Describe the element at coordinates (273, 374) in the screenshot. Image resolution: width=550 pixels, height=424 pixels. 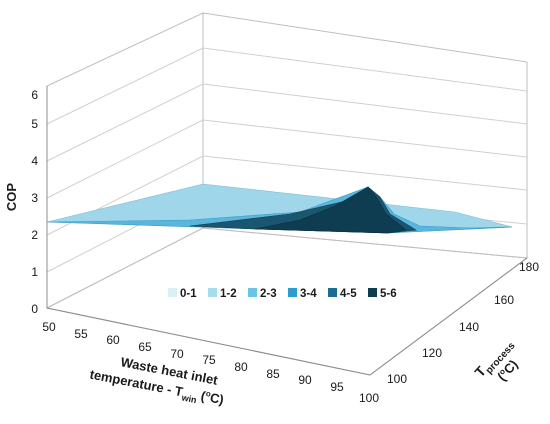
I see `x-tick-85: 85` at that location.